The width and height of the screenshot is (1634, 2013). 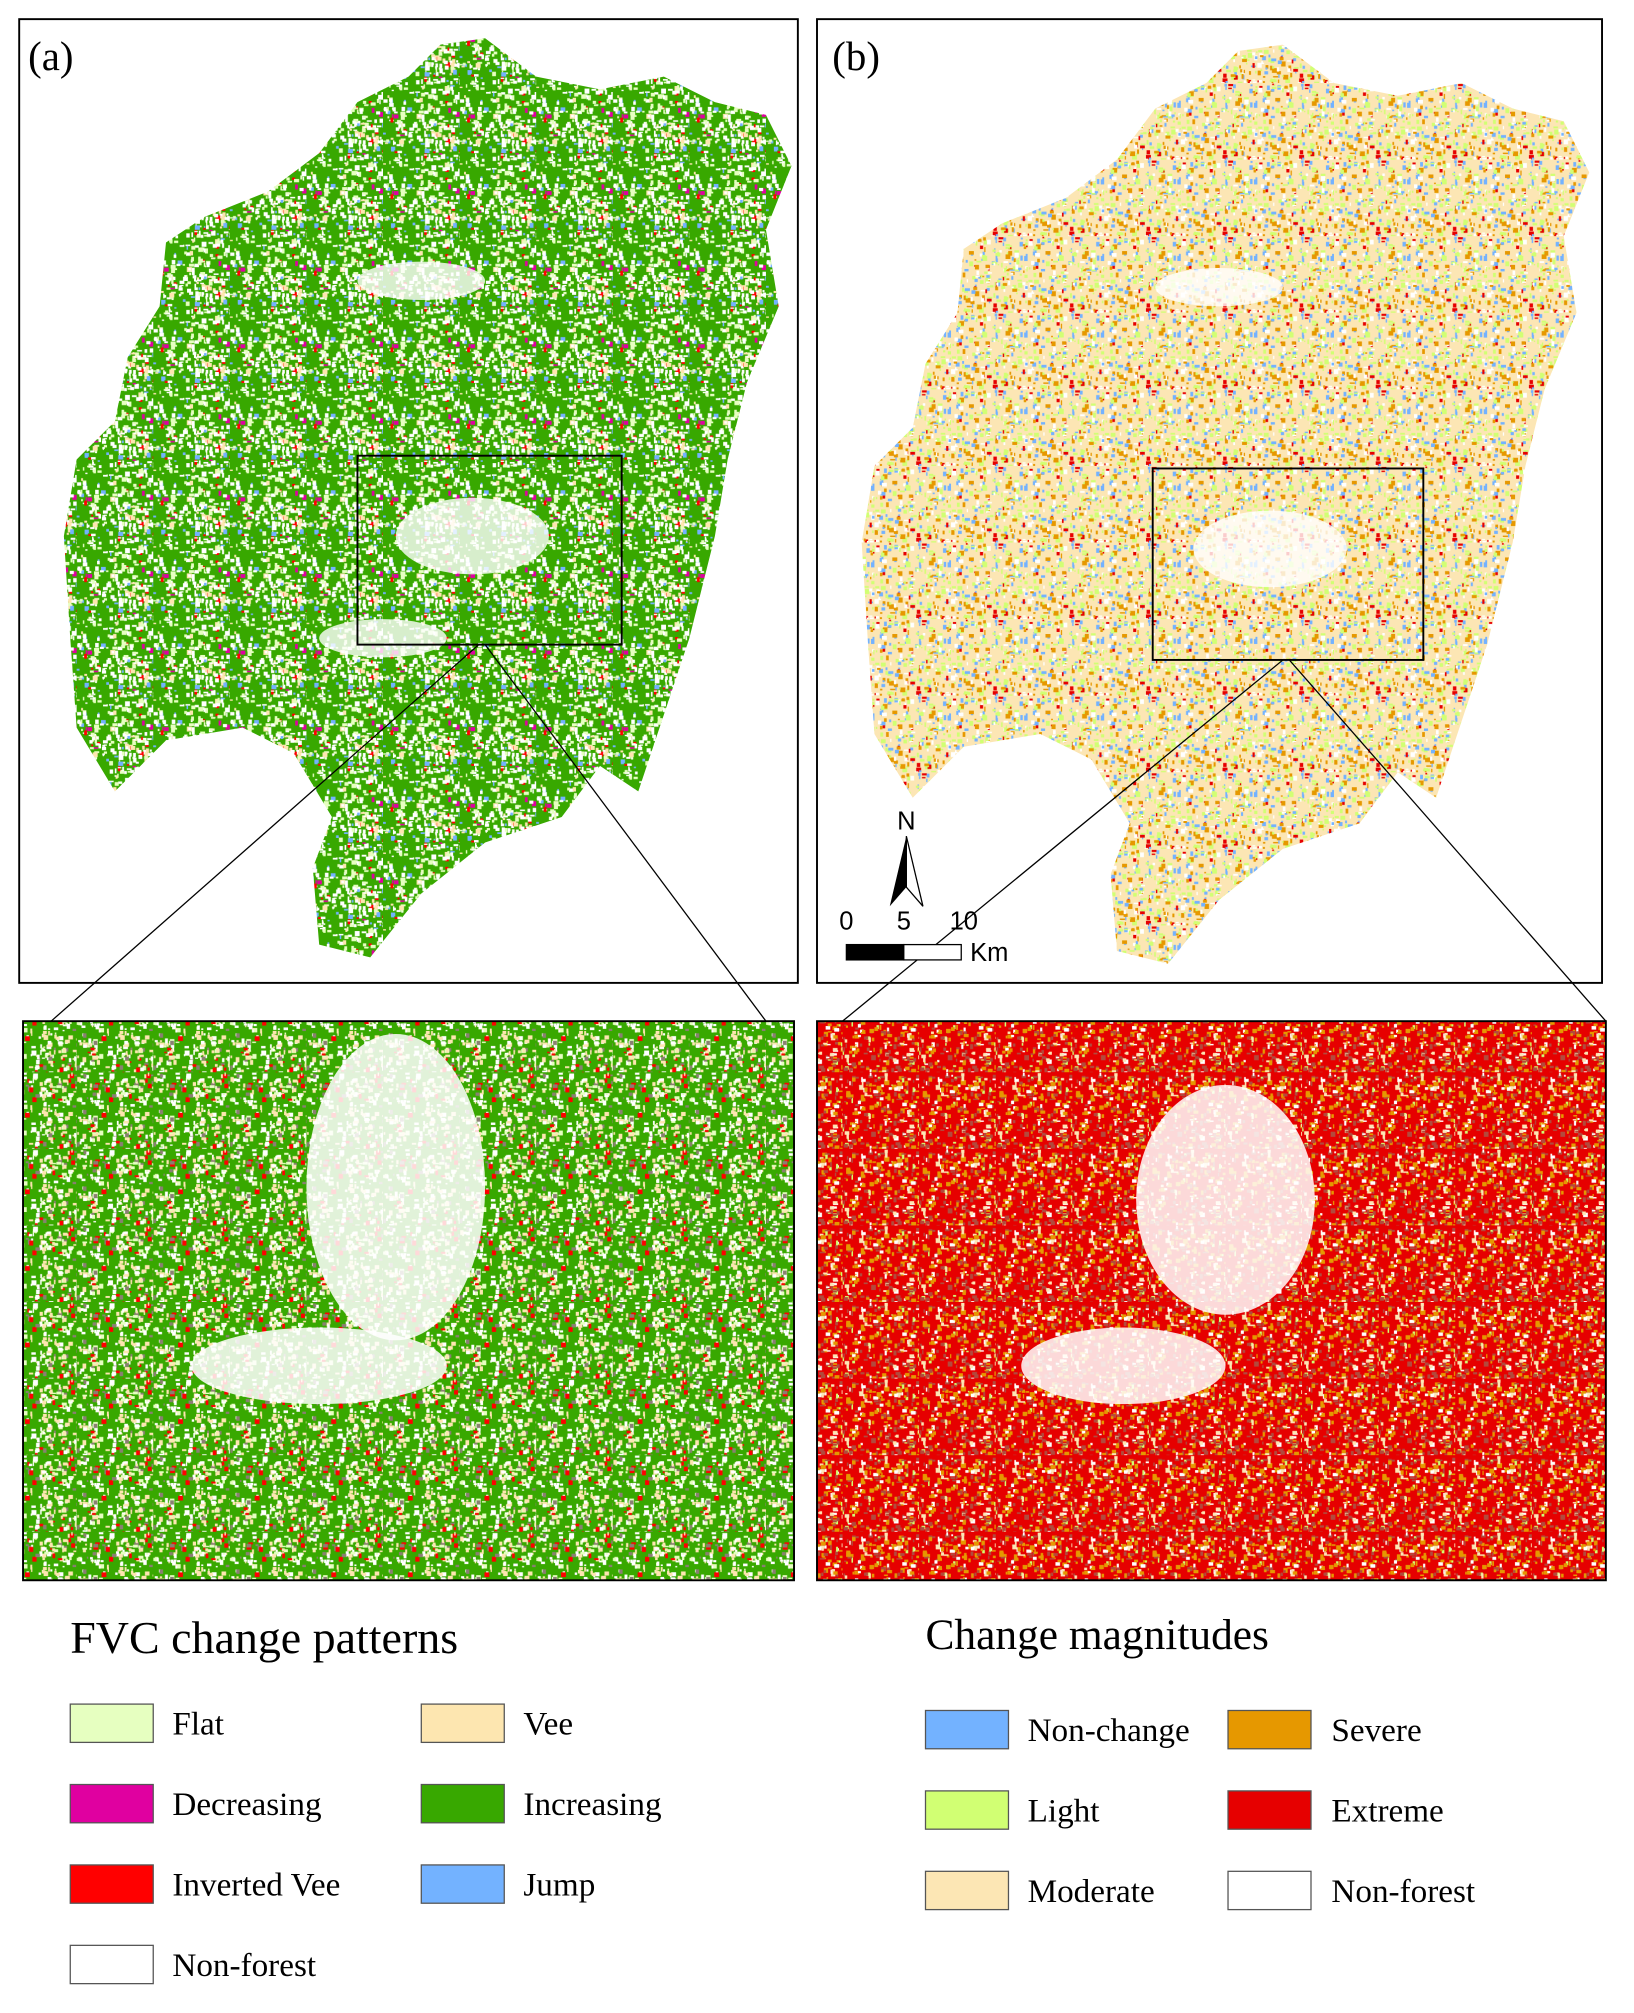 What do you see at coordinates (264, 1637) in the screenshot?
I see `legend-title: FVC change patterns` at bounding box center [264, 1637].